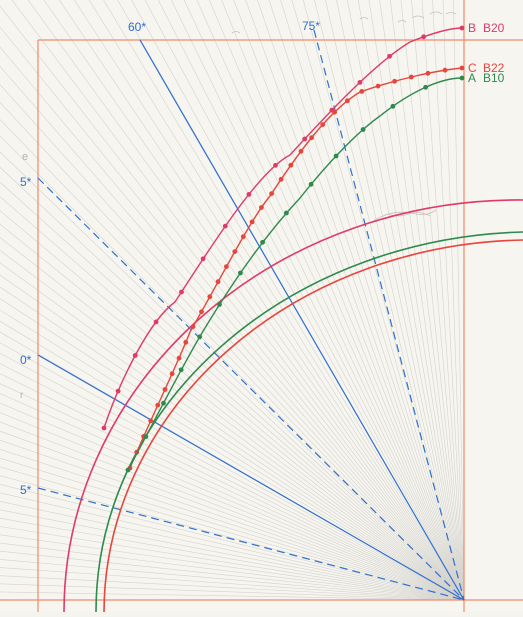 This screenshot has height=617, width=523. What do you see at coordinates (472, 78) in the screenshot?
I see `curve-letter-a: A` at bounding box center [472, 78].